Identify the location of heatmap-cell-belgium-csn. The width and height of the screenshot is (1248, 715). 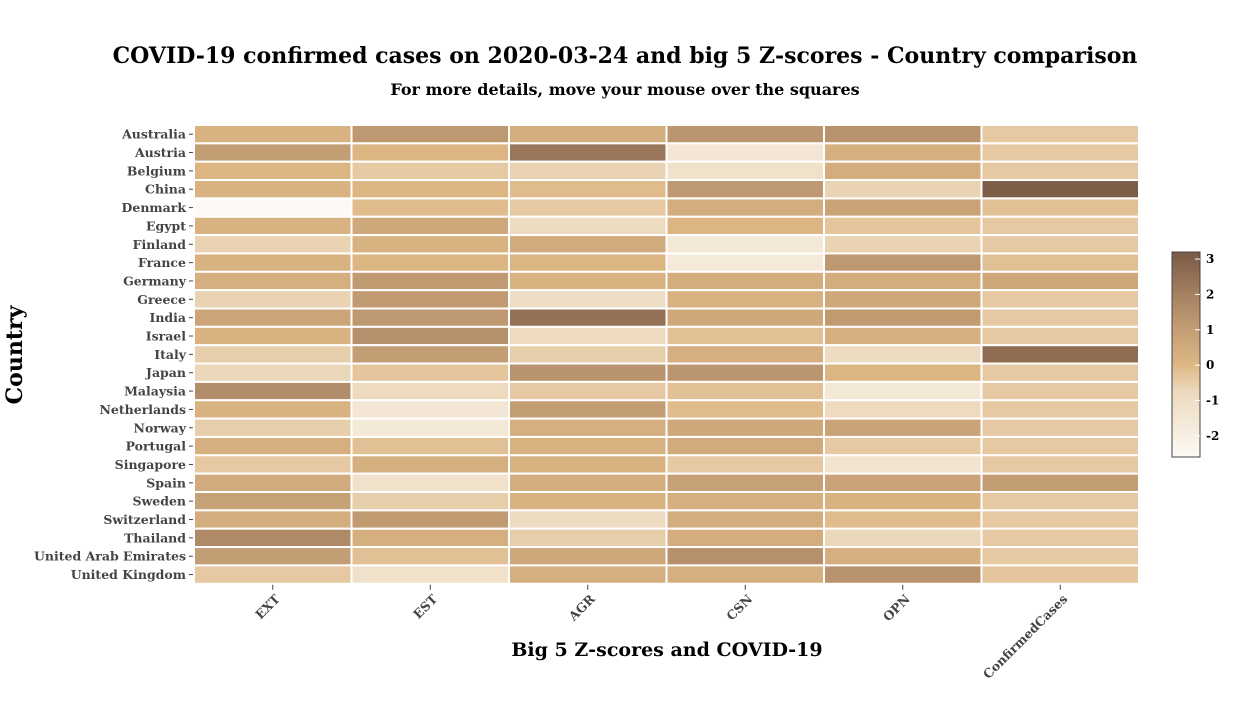
(745, 171).